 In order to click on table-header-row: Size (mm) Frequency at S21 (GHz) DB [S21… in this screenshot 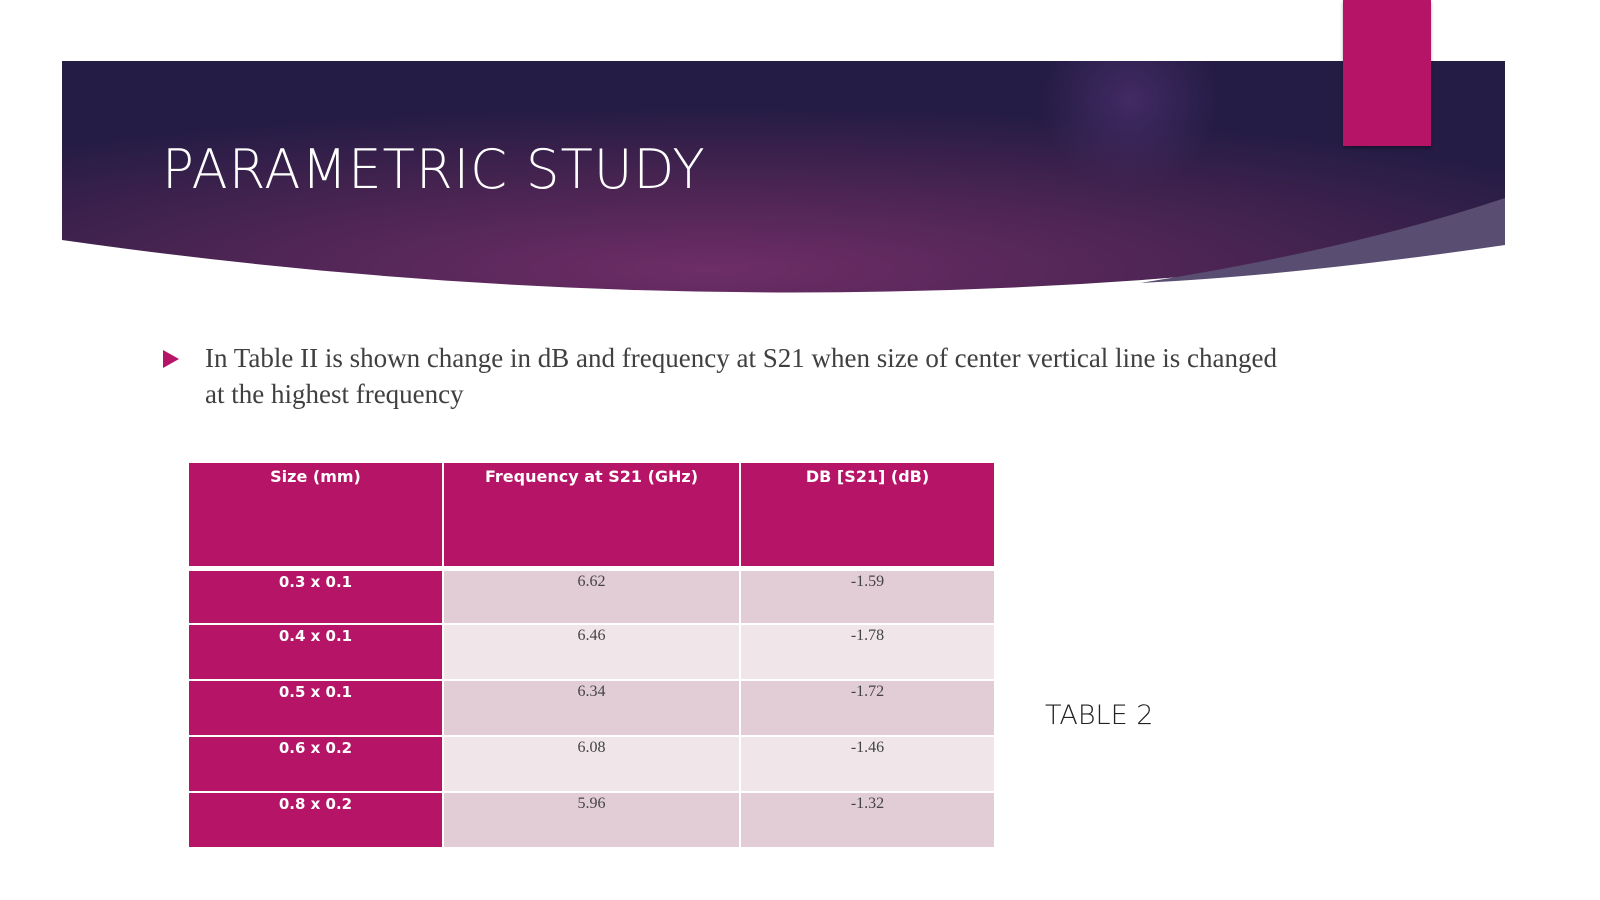, I will do `click(592, 517)`.